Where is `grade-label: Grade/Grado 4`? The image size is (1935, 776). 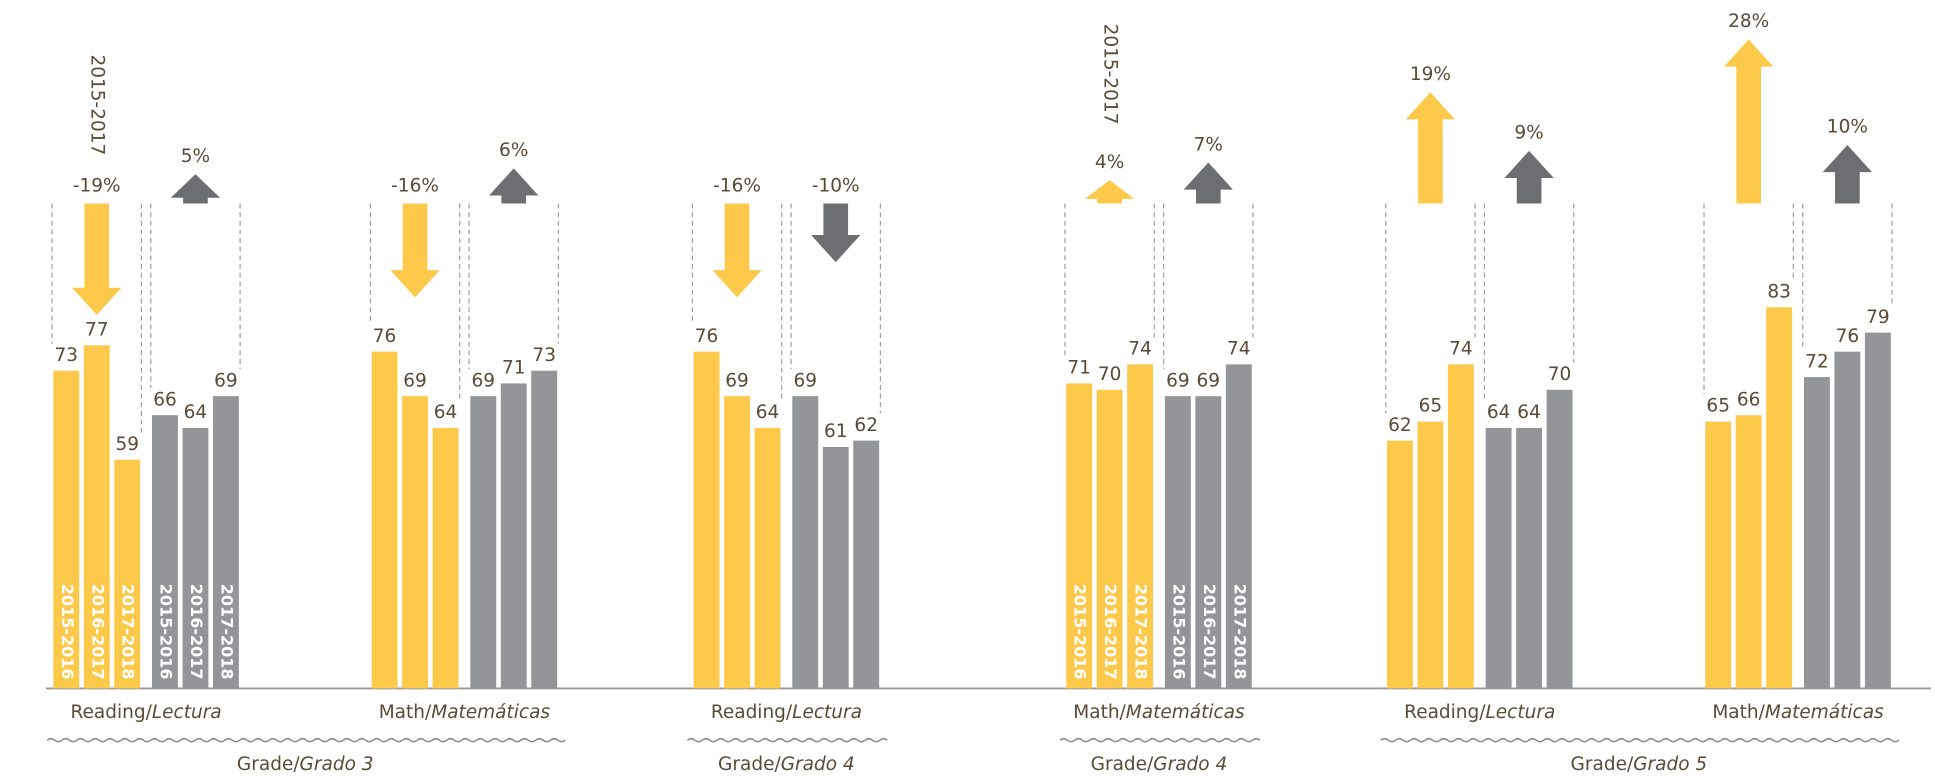 grade-label: Grade/Grado 4 is located at coordinates (786, 764).